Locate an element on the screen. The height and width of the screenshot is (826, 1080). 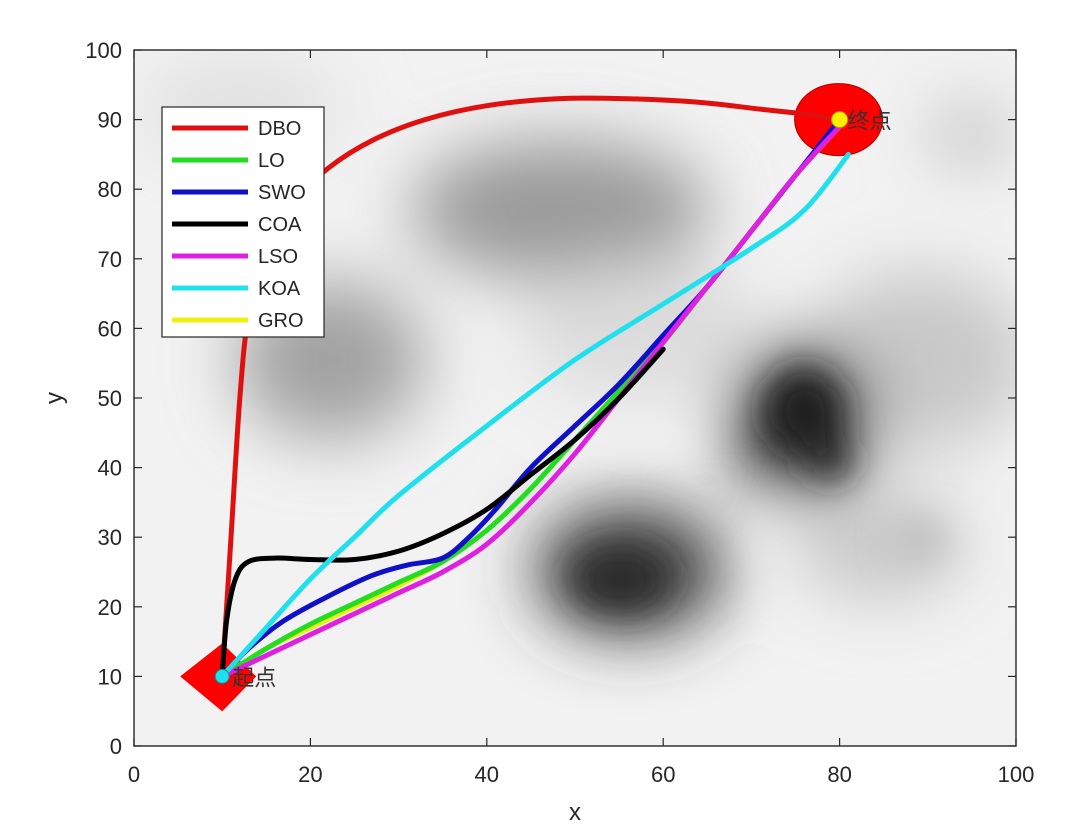
x-tick-label: 0 is located at coordinates (134, 774).